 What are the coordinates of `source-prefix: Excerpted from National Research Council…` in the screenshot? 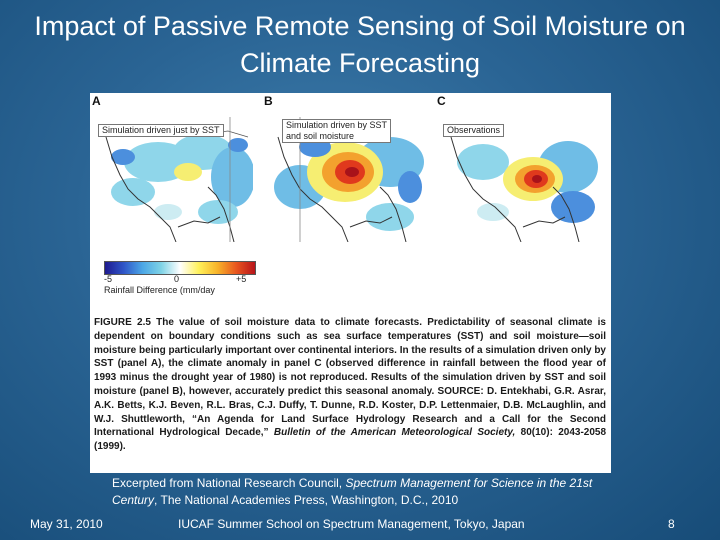 It's located at (229, 483).